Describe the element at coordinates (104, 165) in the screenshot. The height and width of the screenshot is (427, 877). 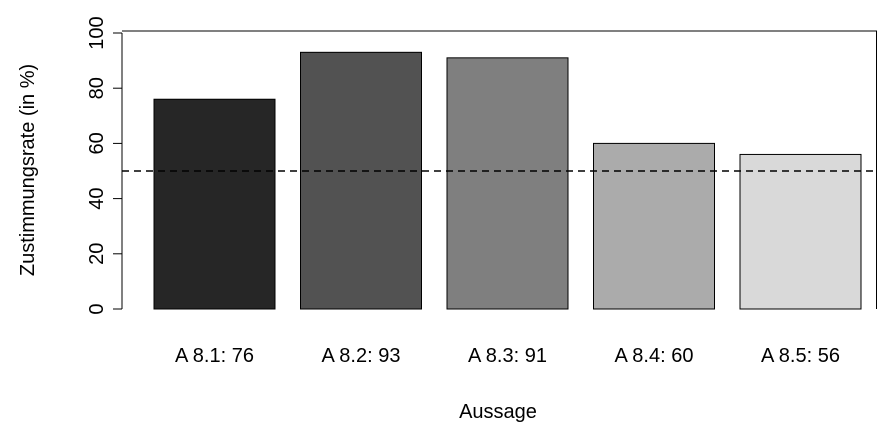
I see `y-axis: 0 20 40 60 80 100` at that location.